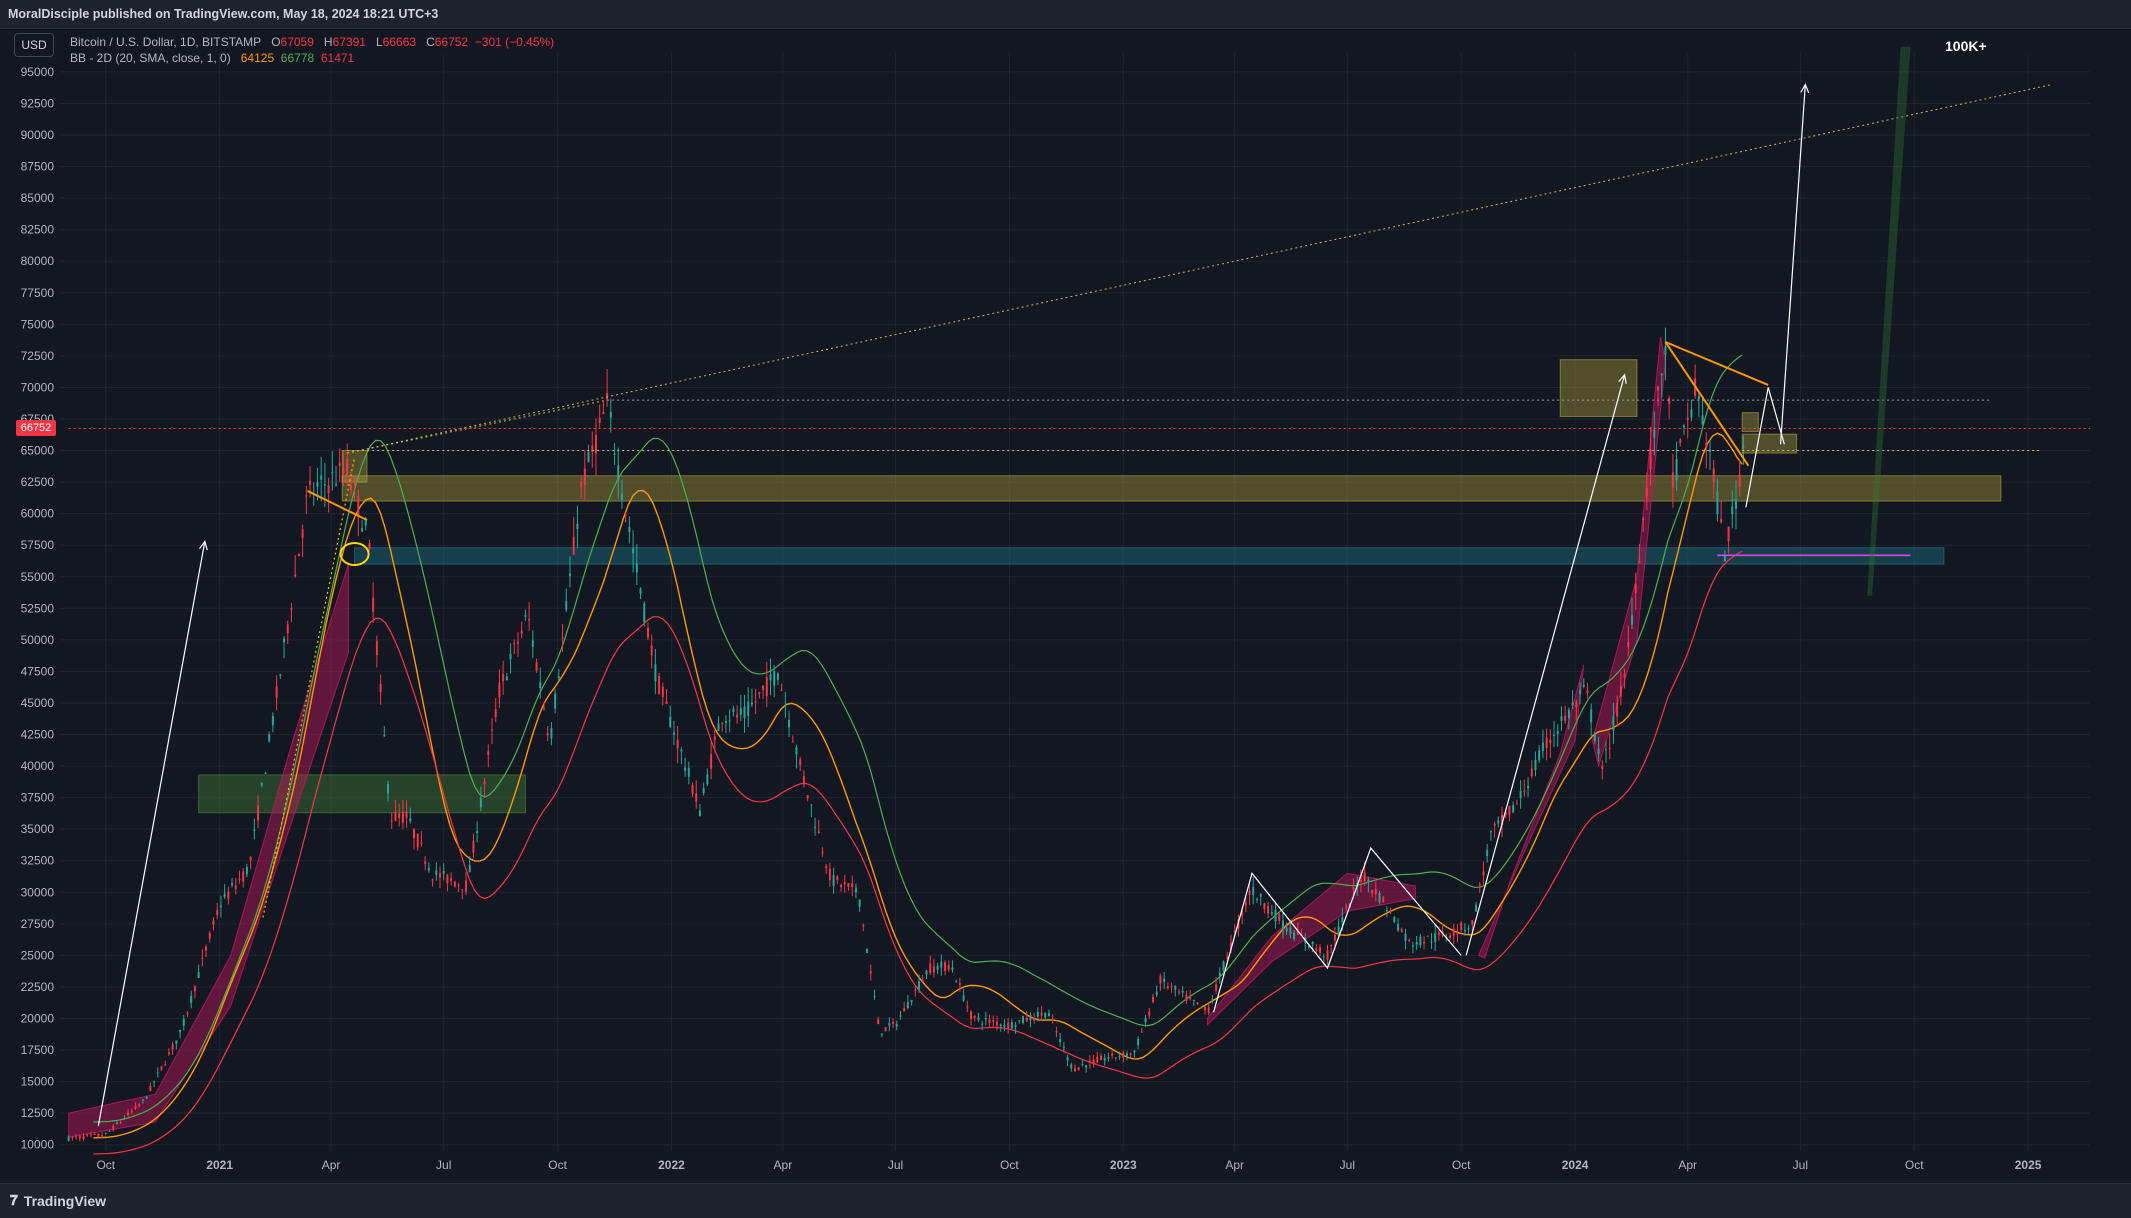  I want to click on arc-overlay, so click(208, 850).